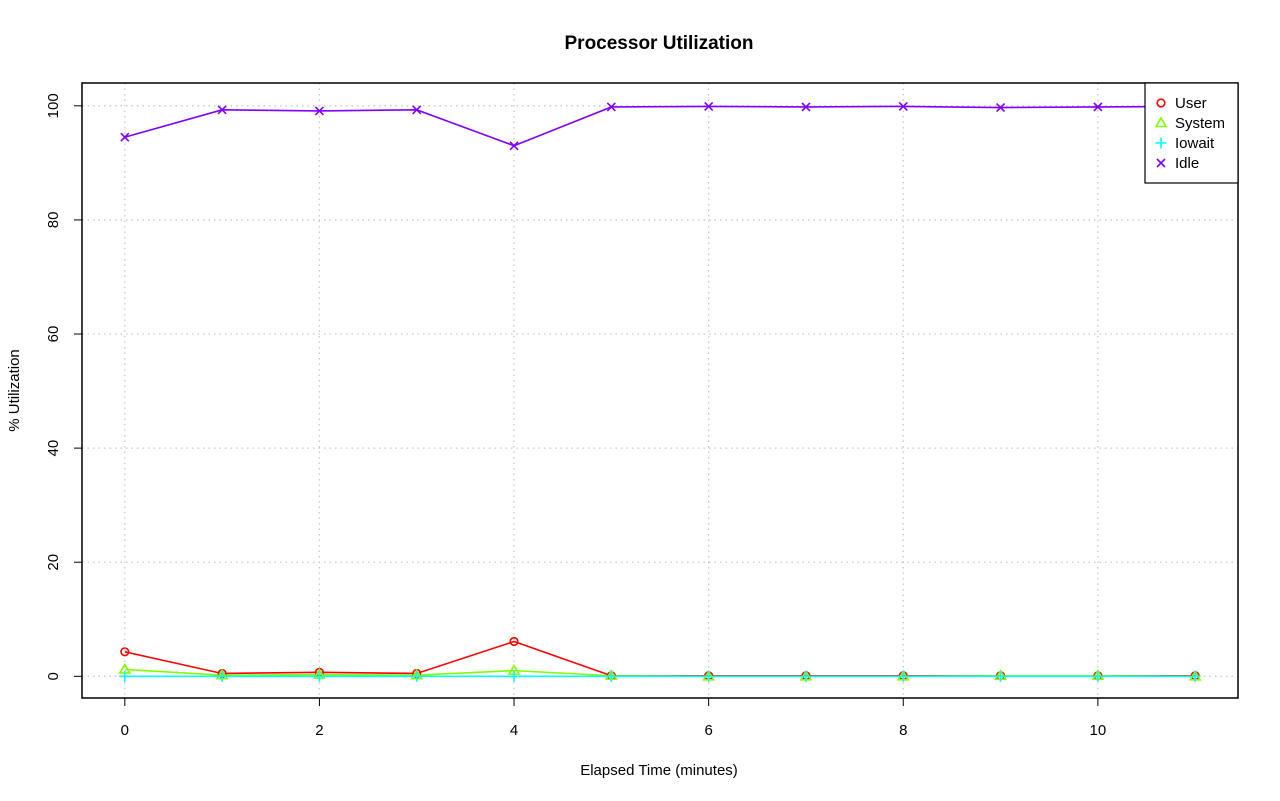  I want to click on legend-marker-iowait, so click(1161, 143).